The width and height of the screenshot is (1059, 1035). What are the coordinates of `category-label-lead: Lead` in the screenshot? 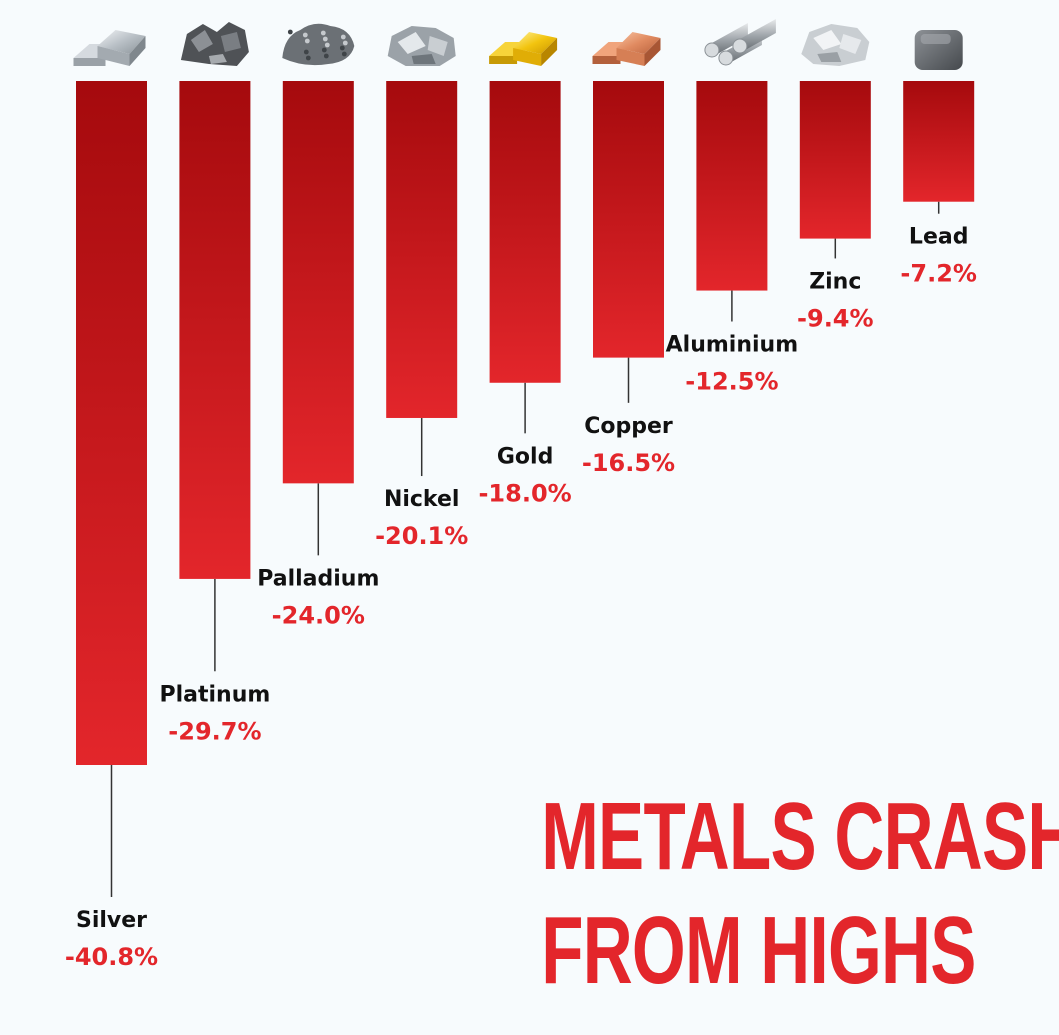 It's located at (939, 237).